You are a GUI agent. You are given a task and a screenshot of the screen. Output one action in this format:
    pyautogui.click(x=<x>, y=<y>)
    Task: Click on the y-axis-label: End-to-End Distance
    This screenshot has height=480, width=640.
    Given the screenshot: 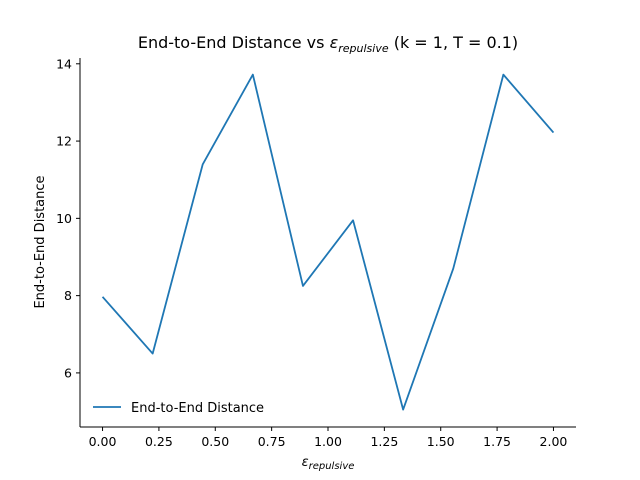 What is the action you would take?
    pyautogui.click(x=40, y=241)
    